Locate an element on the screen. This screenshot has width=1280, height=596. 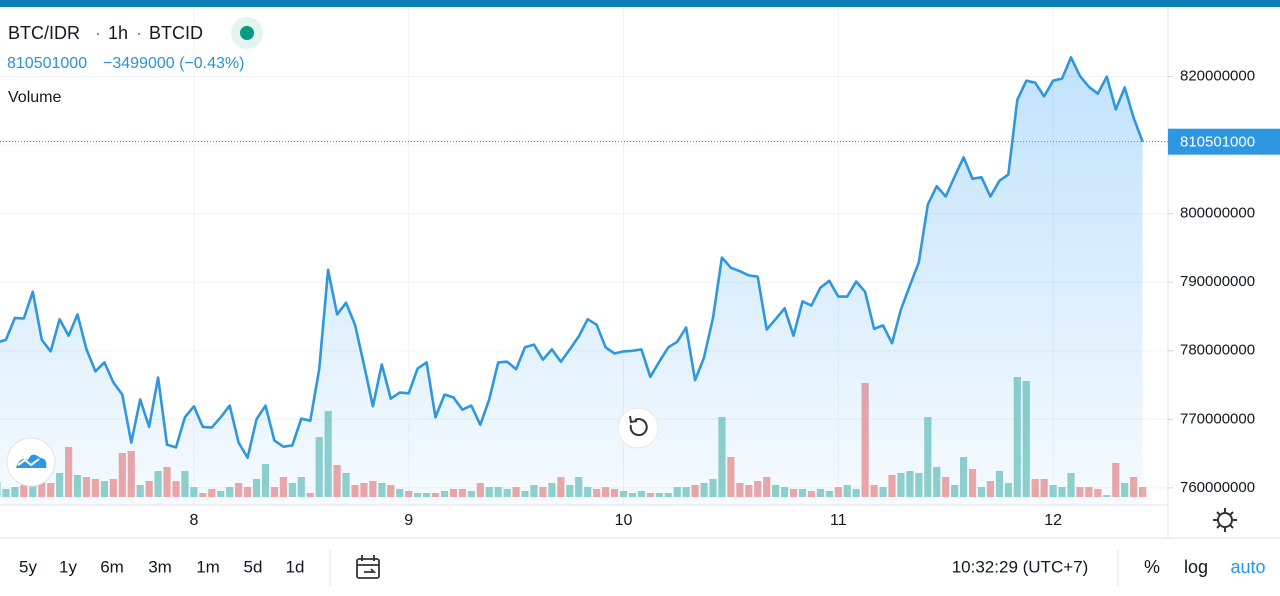
gear is located at coordinates (1225, 520).